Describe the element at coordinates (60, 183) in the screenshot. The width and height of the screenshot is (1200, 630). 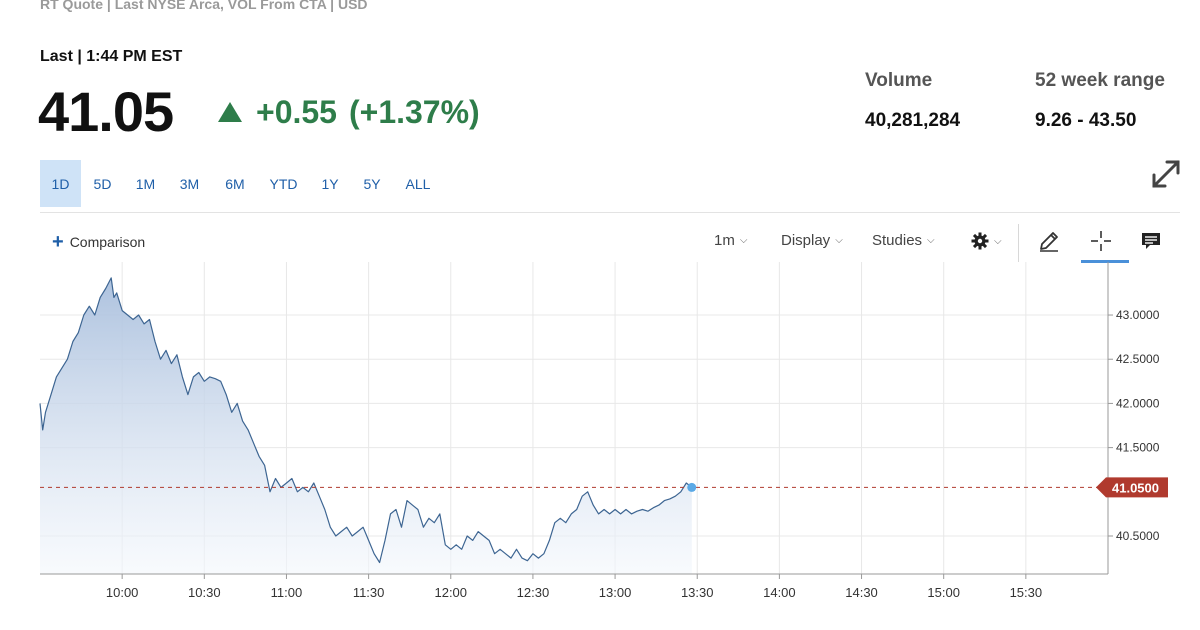
I see `range-1d: 1D` at that location.